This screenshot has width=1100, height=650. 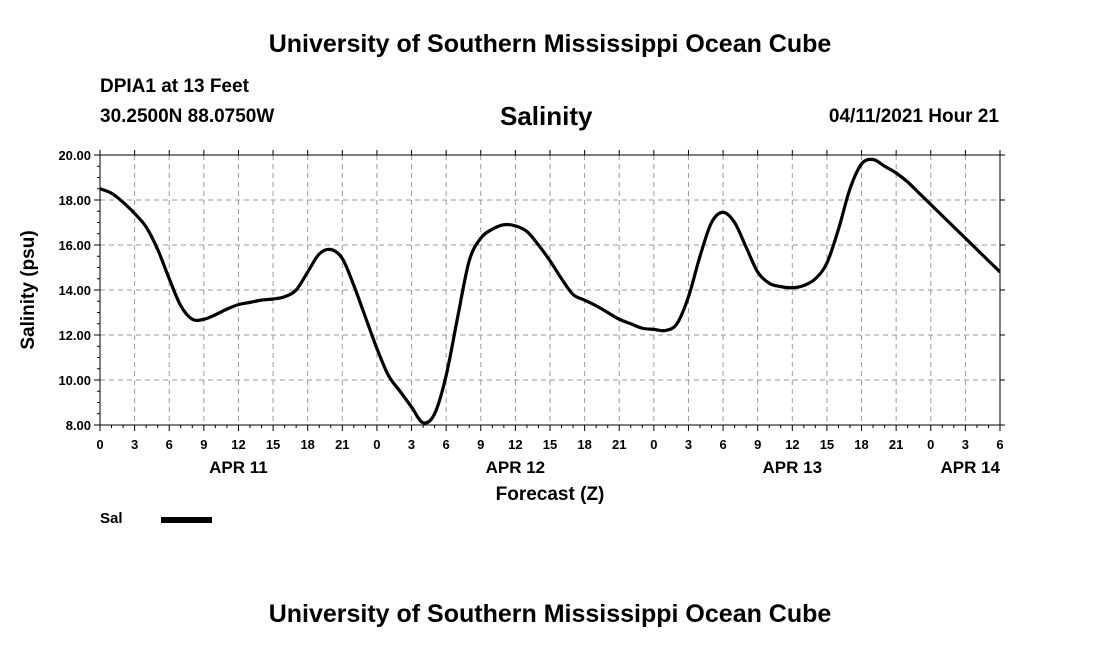 What do you see at coordinates (970, 467) in the screenshot?
I see `x-day-label: APR 14` at bounding box center [970, 467].